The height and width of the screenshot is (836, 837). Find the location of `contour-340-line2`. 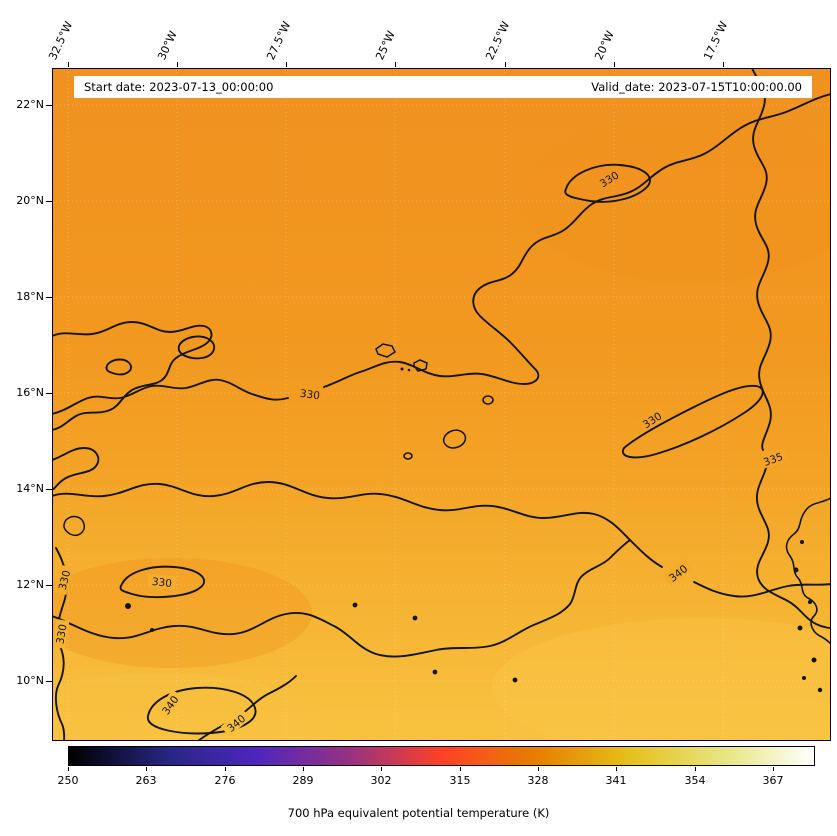

contour-340-line2 is located at coordinates (341, 598).